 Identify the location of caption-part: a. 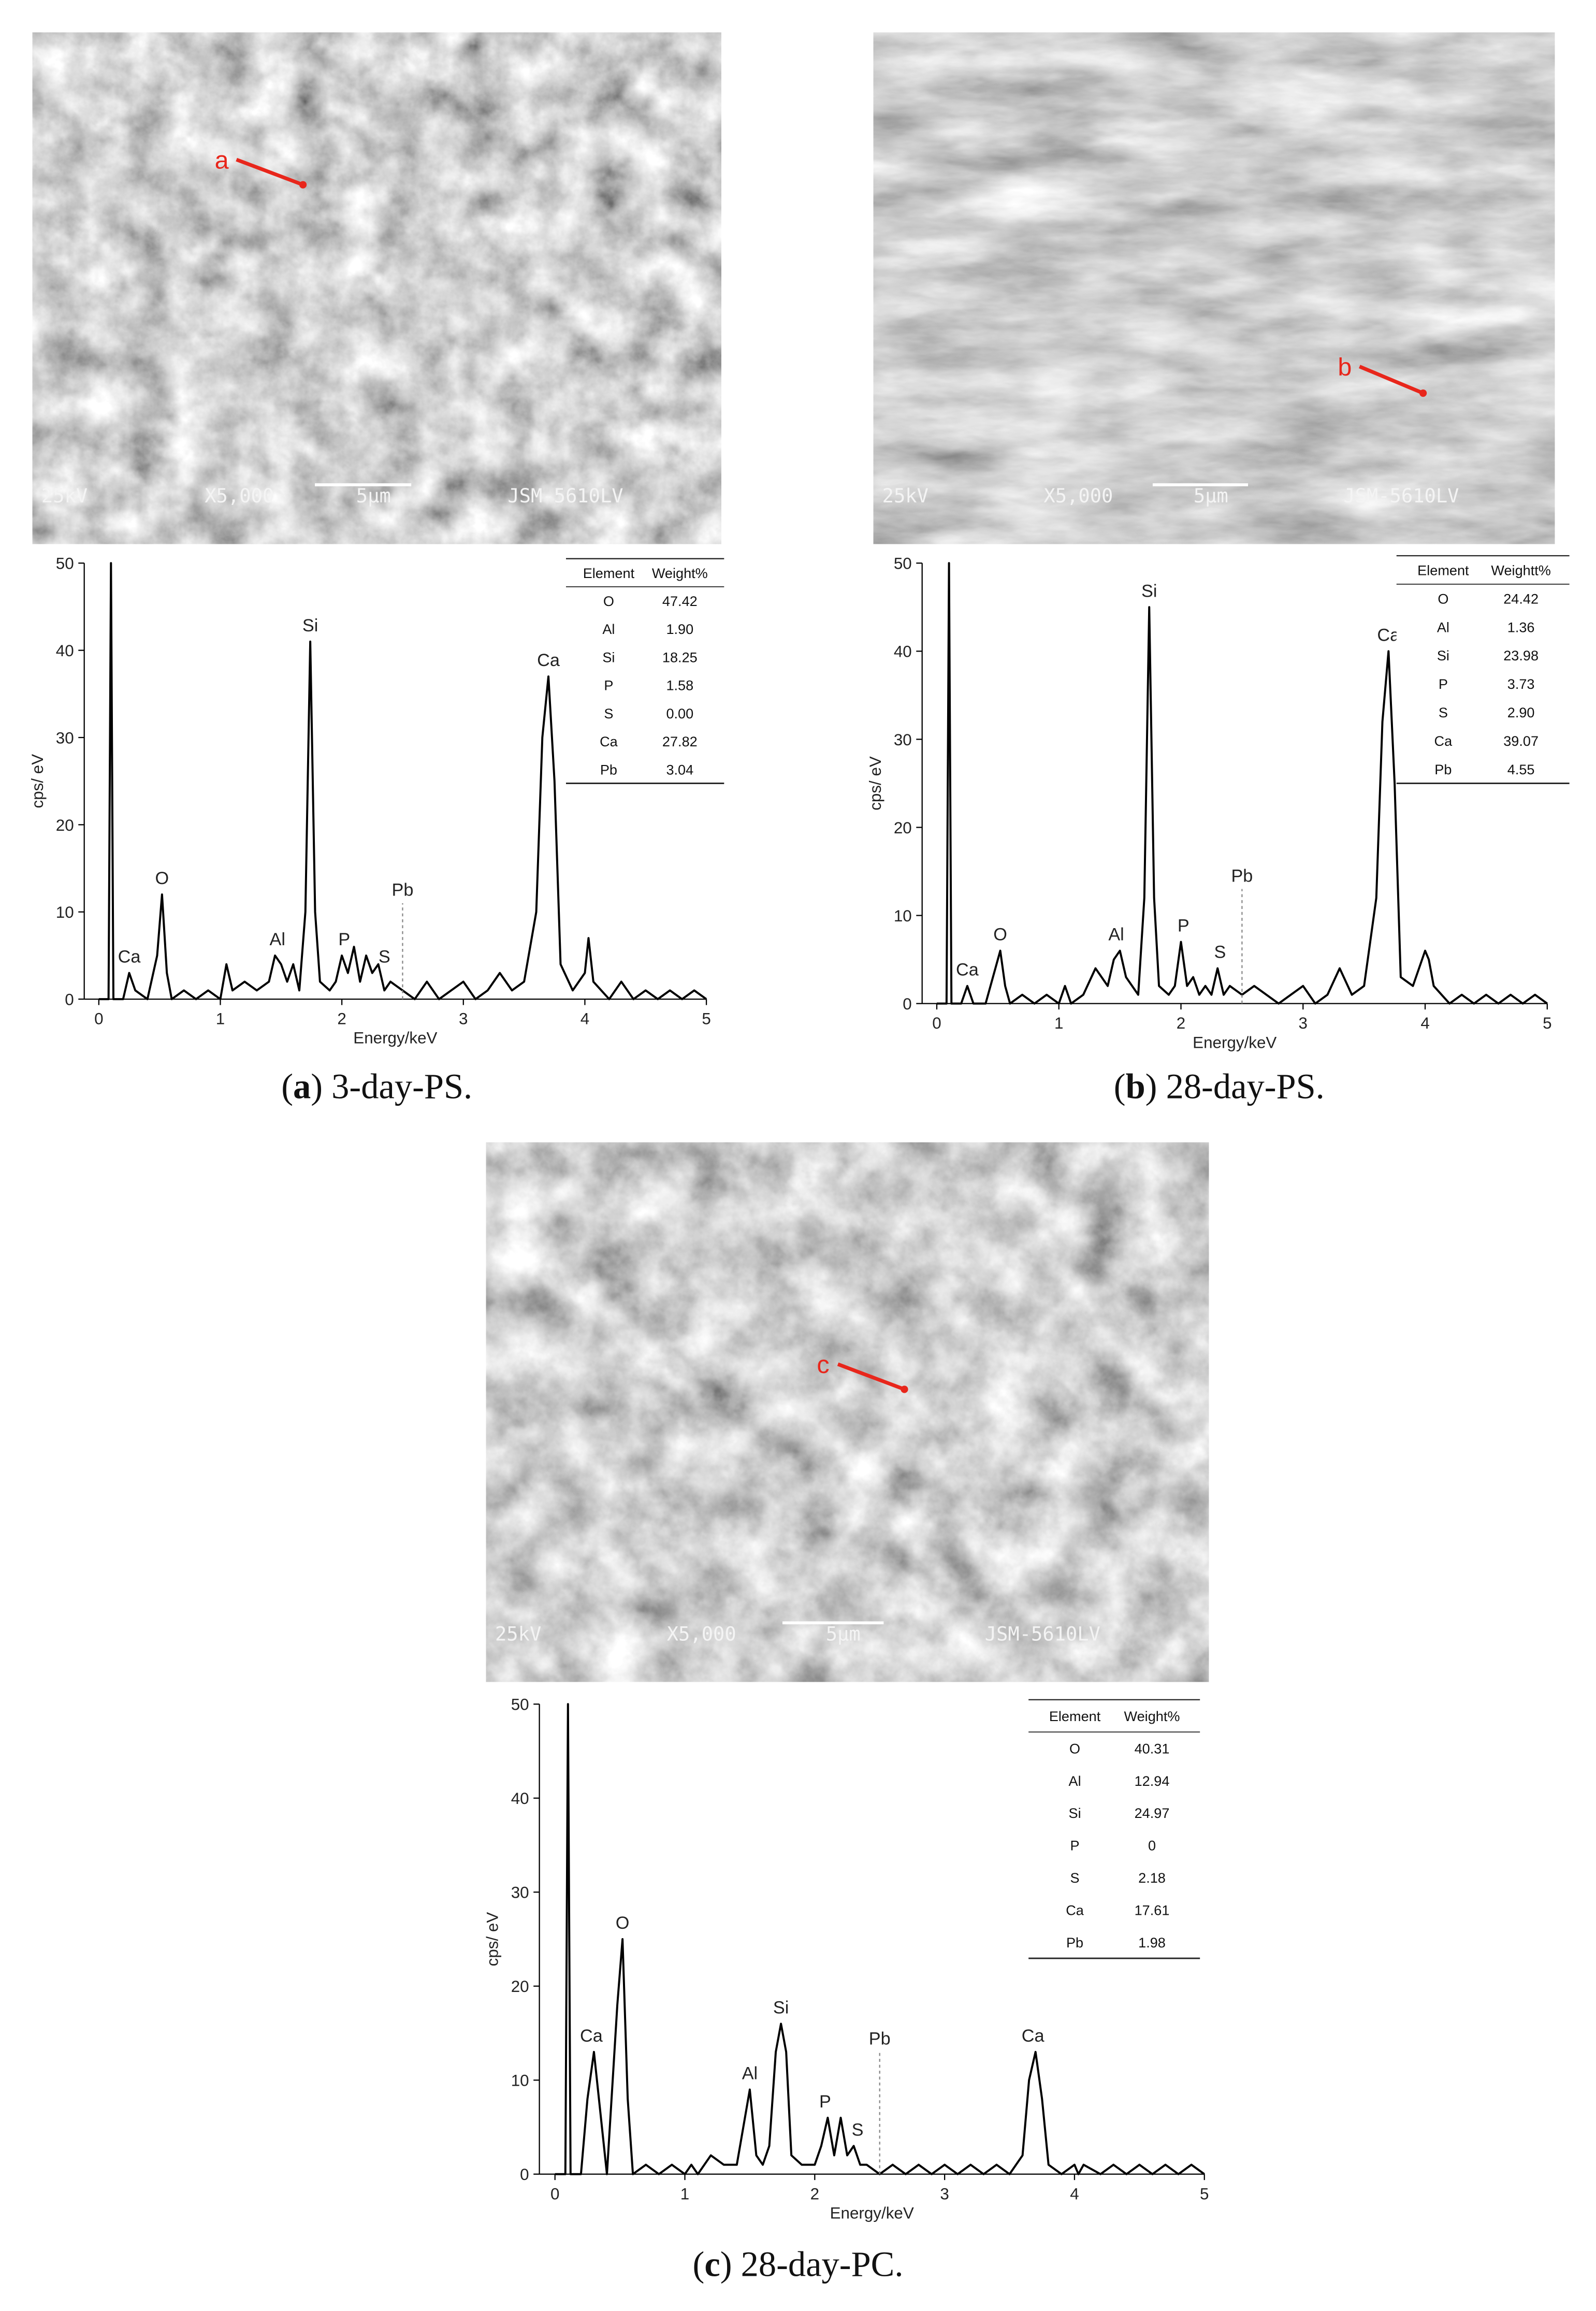
(302, 1086).